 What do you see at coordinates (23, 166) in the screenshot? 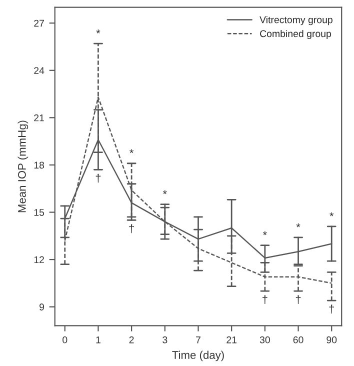
I see `y-axis-title: Mean IOP (mmHg)` at bounding box center [23, 166].